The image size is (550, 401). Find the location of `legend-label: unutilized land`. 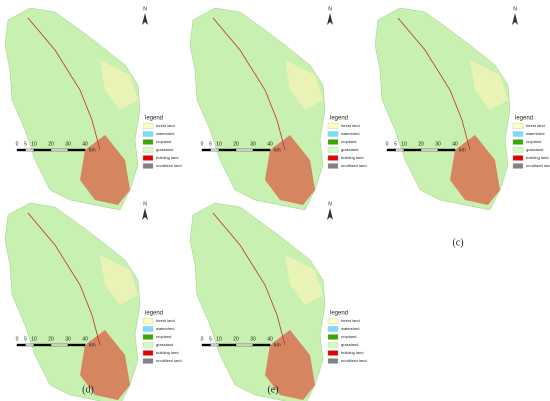

legend-label: unutilized land is located at coordinates (538, 165).